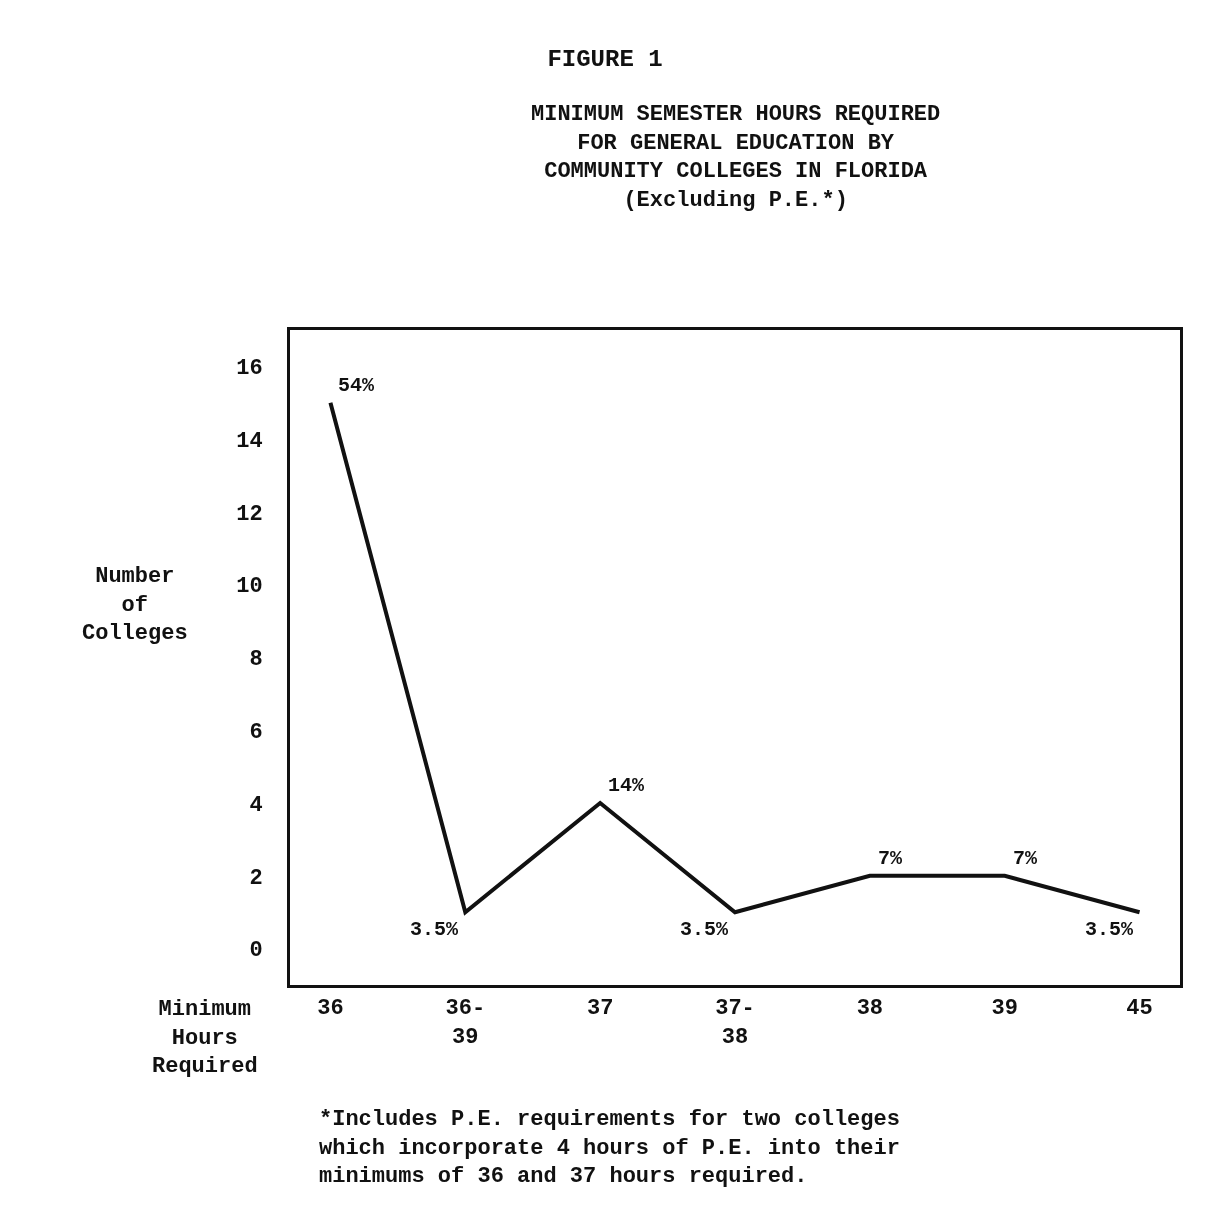 This screenshot has width=1210, height=1225. I want to click on x-tick-label: 45, so click(1139, 1009).